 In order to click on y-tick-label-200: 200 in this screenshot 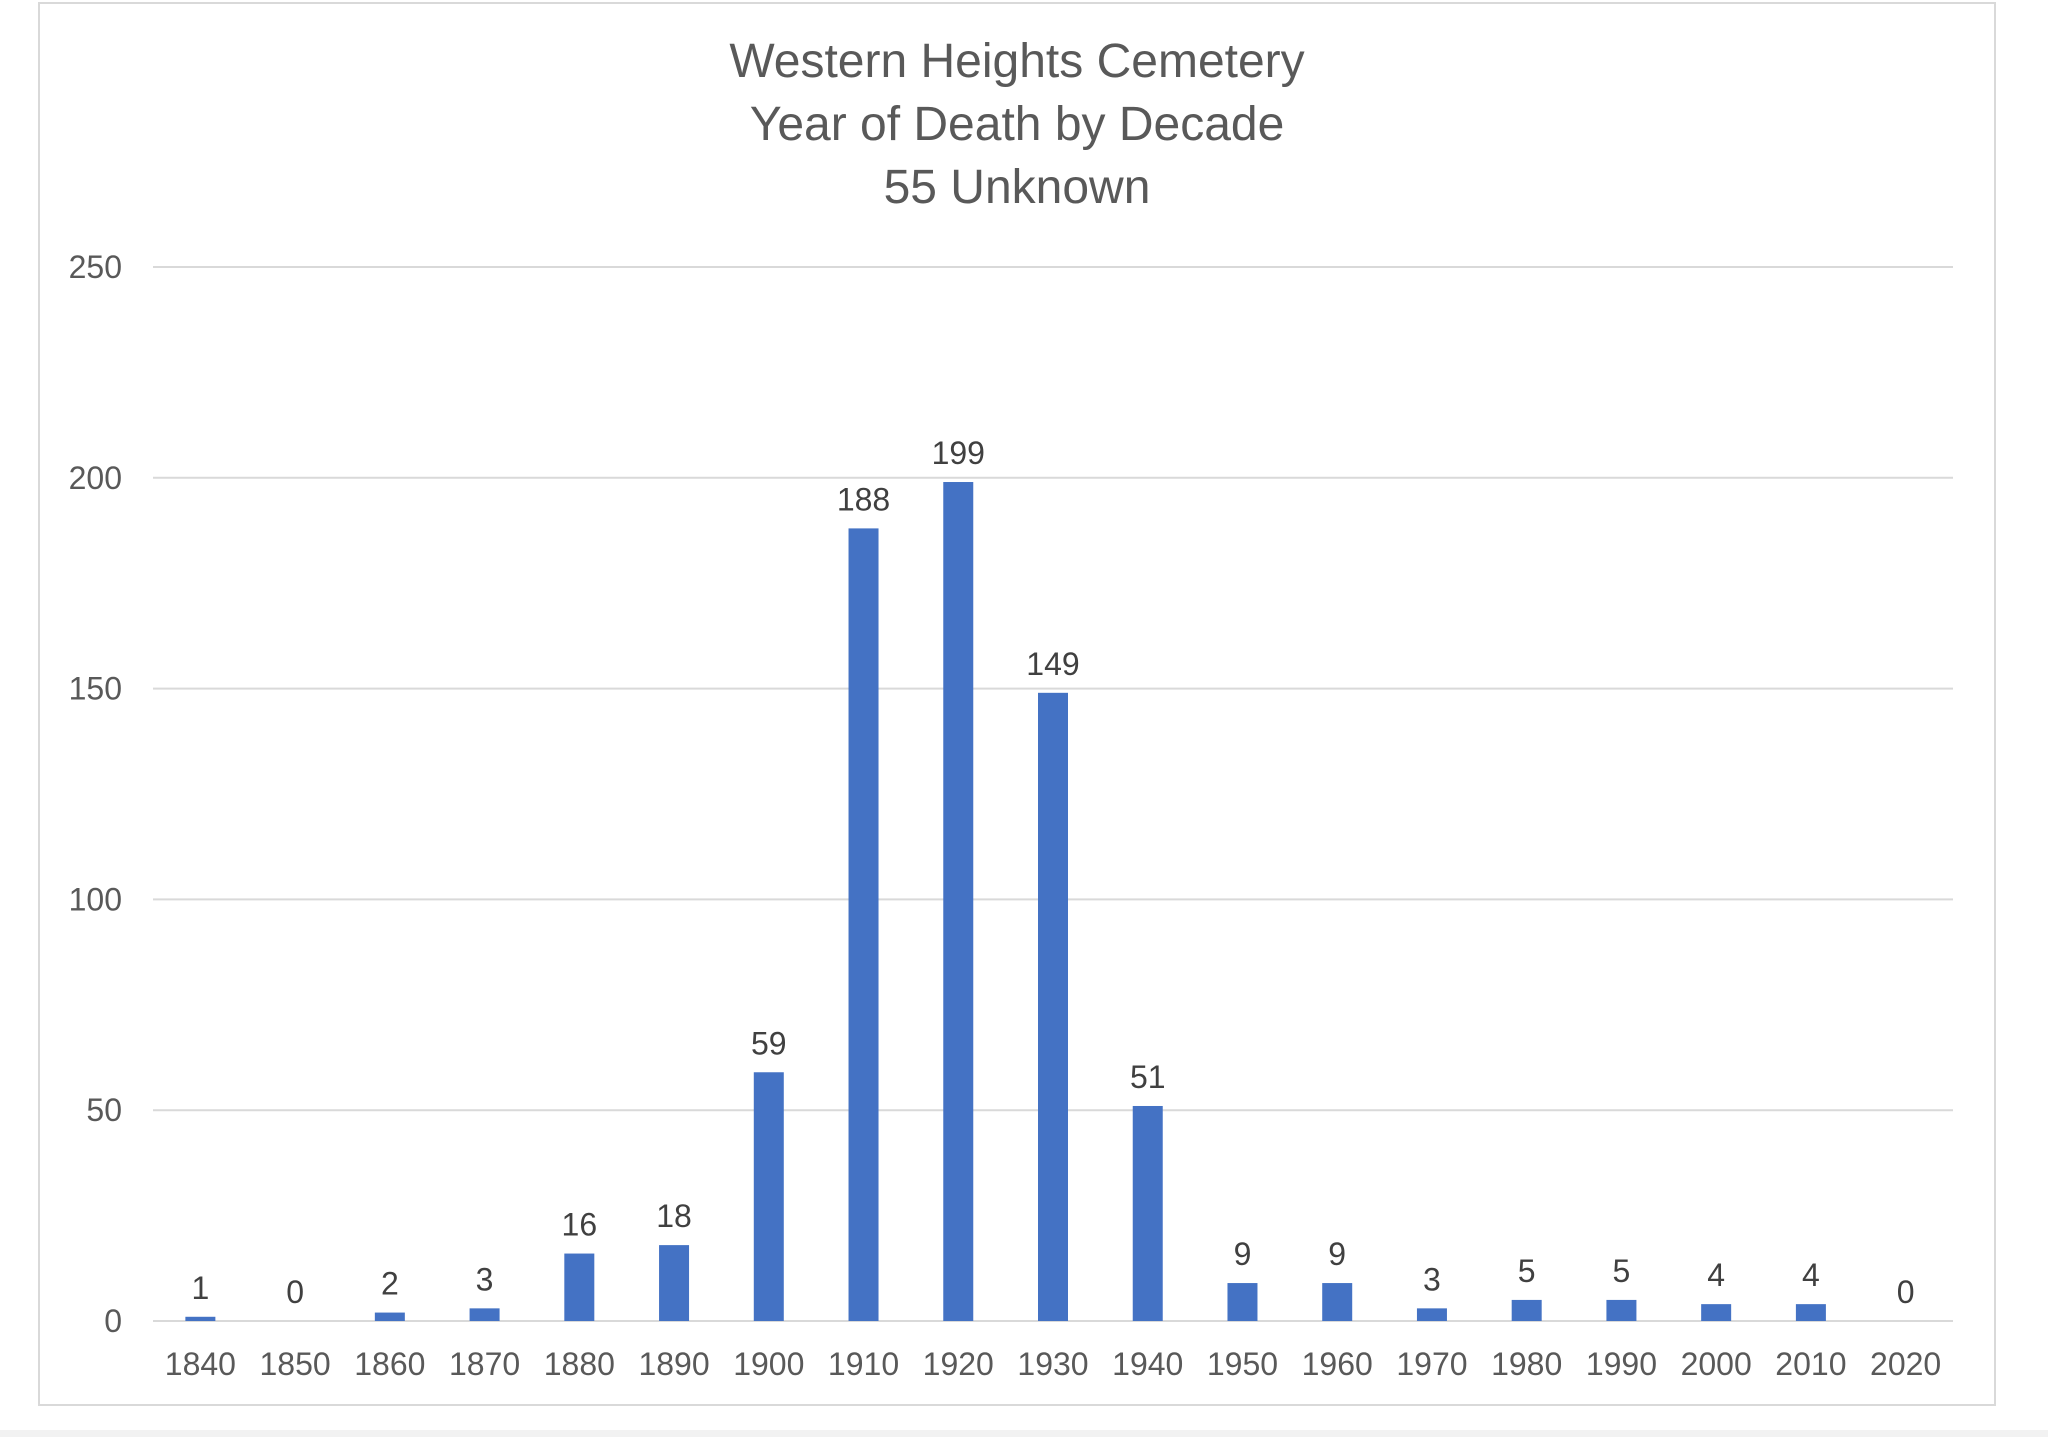, I will do `click(95, 478)`.